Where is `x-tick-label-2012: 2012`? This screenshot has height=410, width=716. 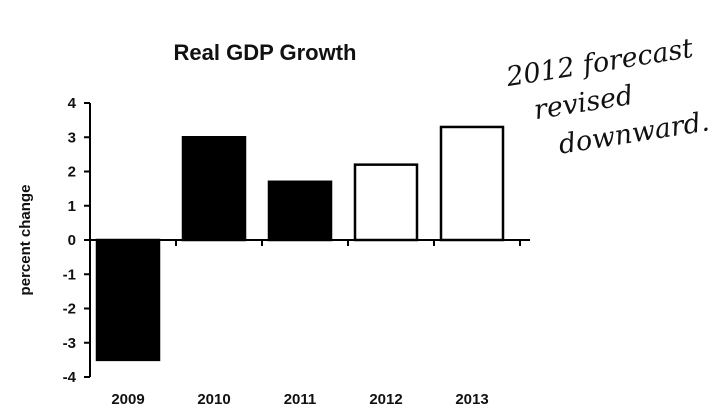 x-tick-label-2012: 2012 is located at coordinates (385, 399).